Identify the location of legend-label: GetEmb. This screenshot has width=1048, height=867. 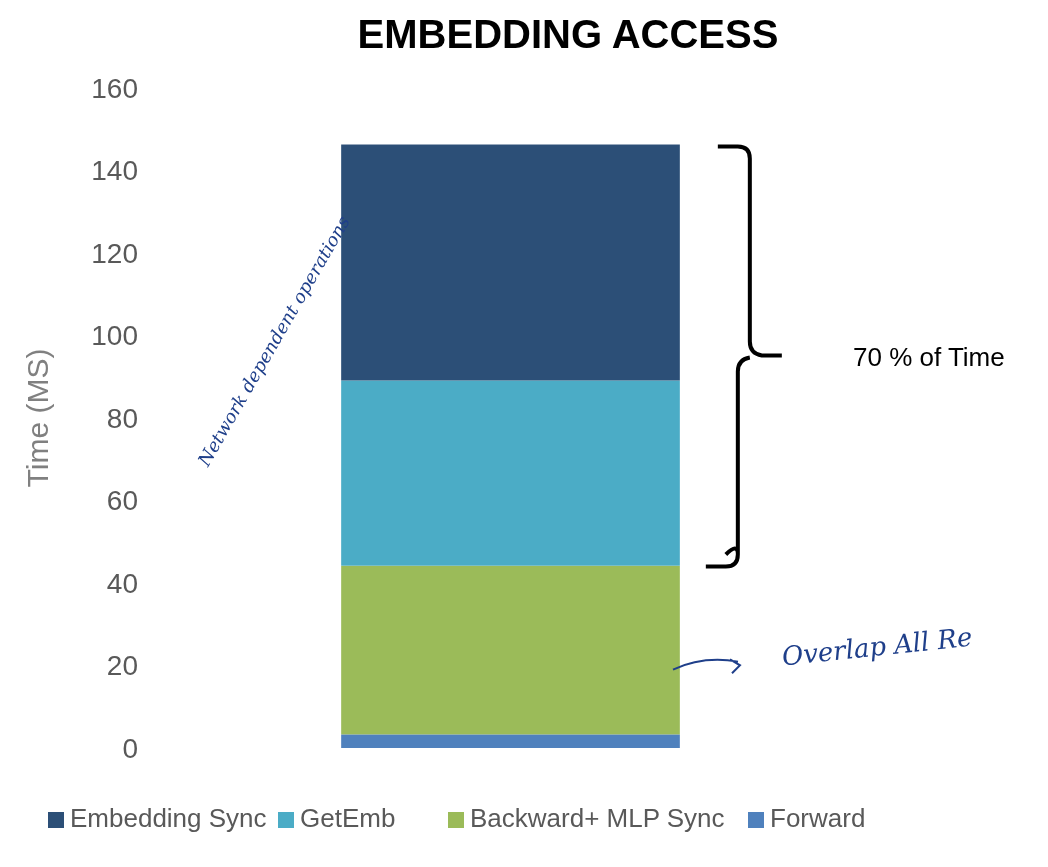
(348, 818).